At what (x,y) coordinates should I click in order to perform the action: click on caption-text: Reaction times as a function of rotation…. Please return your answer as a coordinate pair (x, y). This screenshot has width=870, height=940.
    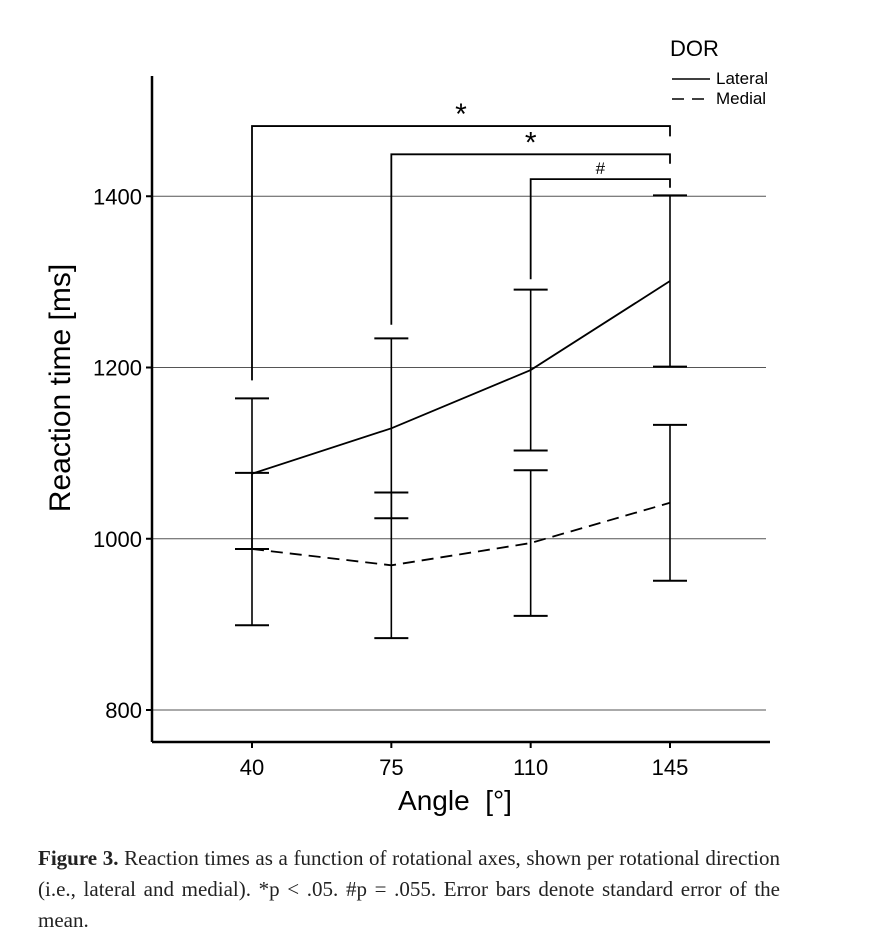
    Looking at the image, I should click on (409, 889).